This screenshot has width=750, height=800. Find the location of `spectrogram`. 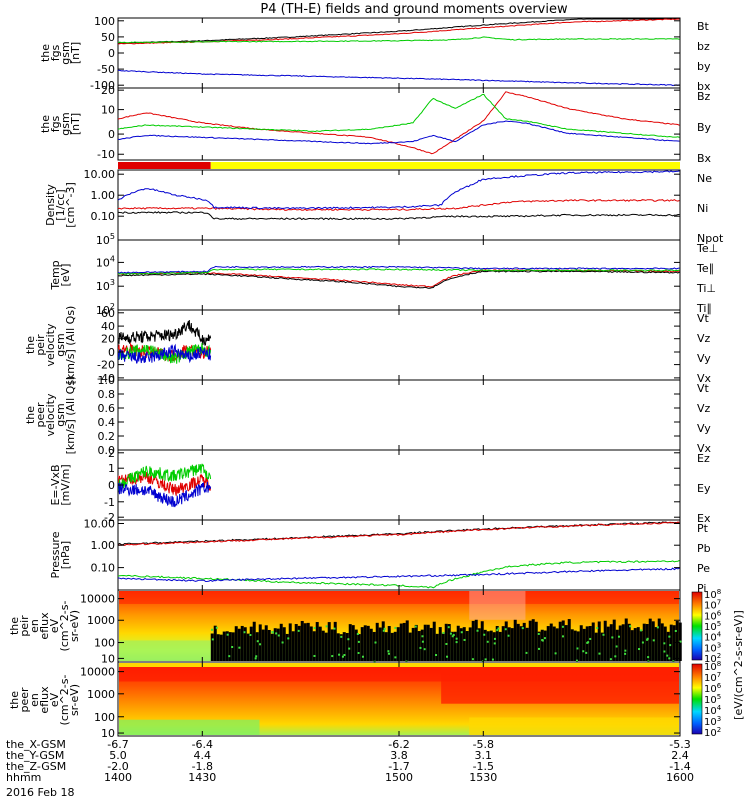

spectrogram is located at coordinates (399, 699).